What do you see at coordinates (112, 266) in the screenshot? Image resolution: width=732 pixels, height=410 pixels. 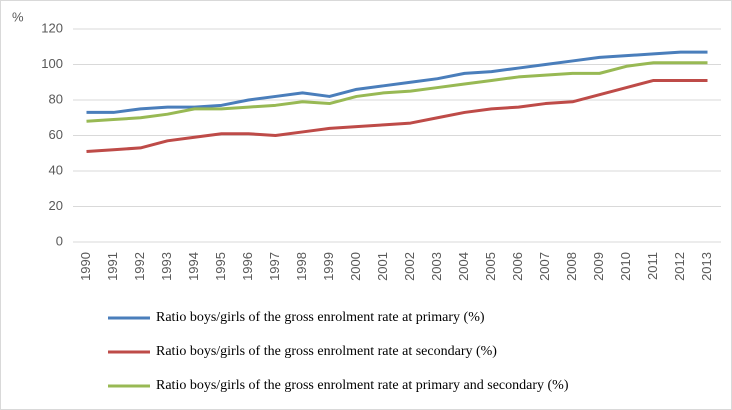 I see `x-tick-label: 1991` at bounding box center [112, 266].